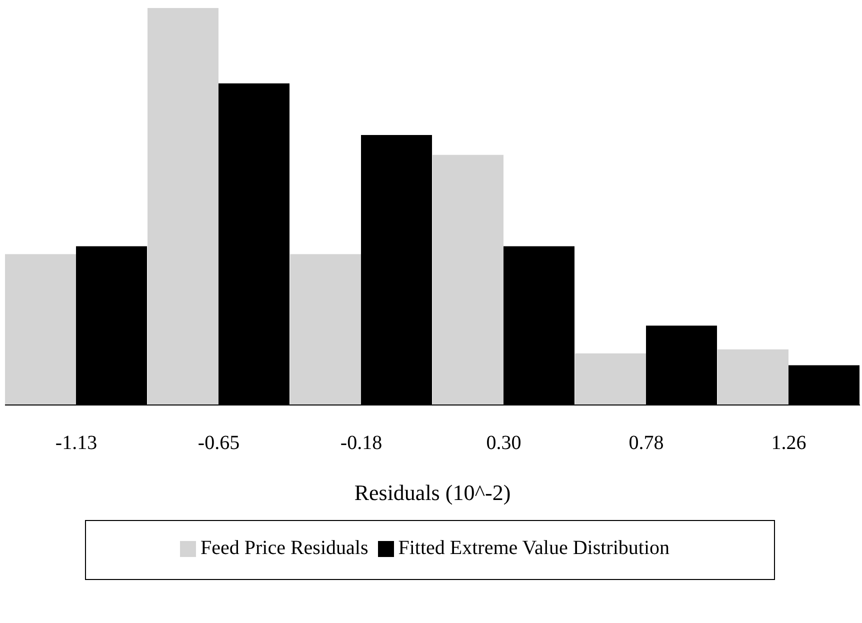  What do you see at coordinates (361, 443) in the screenshot?
I see `x-tick-label: -0.18` at bounding box center [361, 443].